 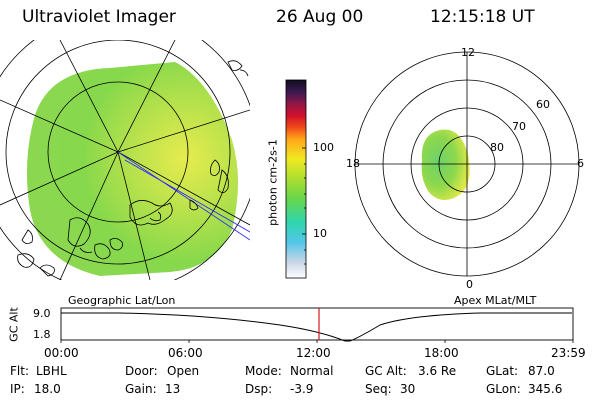 I want to click on glat-label: GLat:, so click(x=502, y=371).